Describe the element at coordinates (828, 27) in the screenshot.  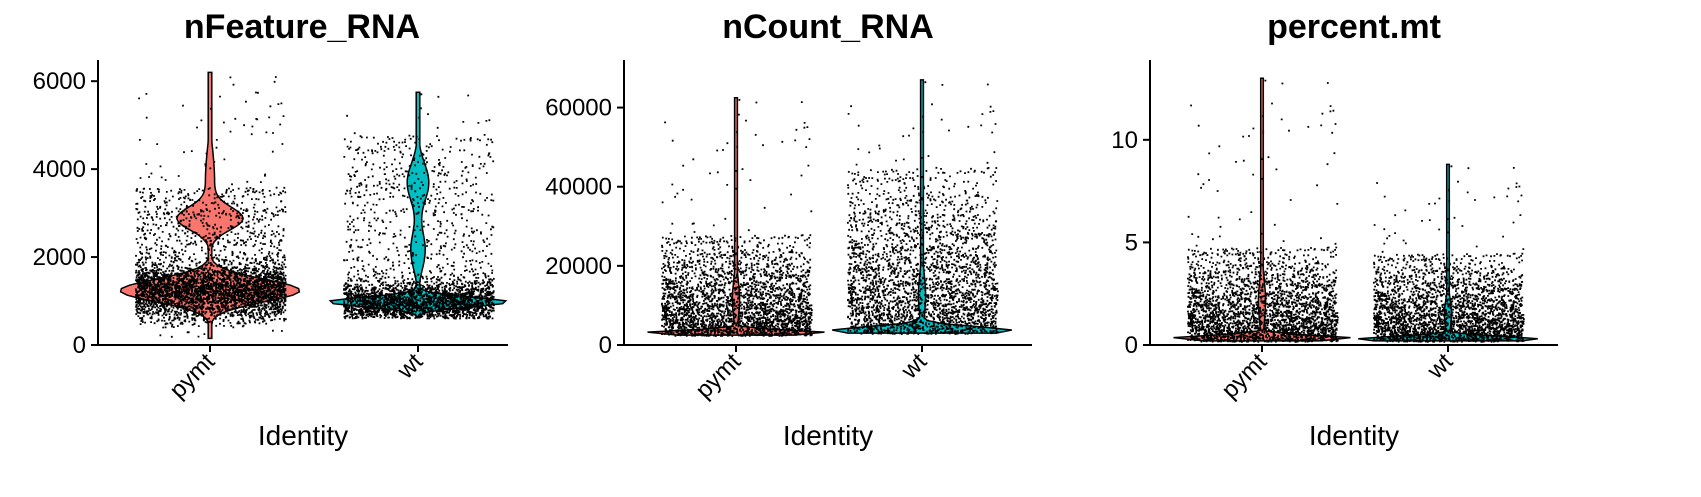
I see `chart-title: nCount_RNA` at that location.